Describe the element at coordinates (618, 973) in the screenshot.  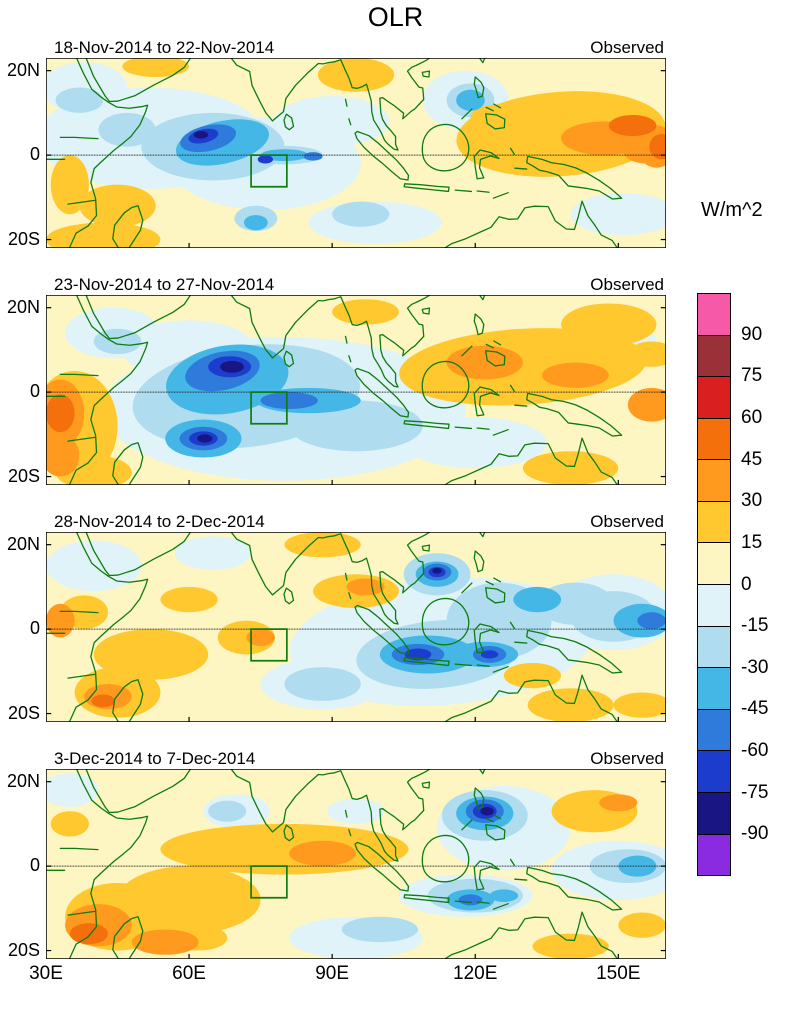
I see `x-tick-label: 150E` at that location.